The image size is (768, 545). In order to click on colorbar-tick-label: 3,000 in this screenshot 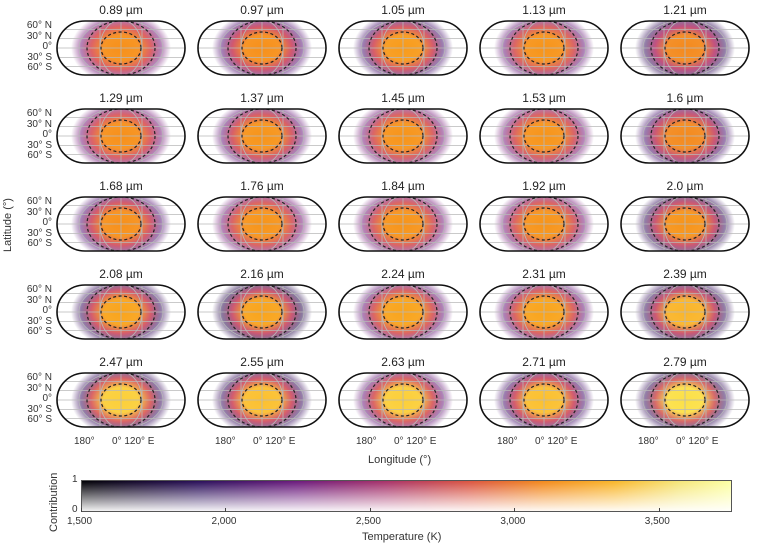, I will do `click(513, 521)`.